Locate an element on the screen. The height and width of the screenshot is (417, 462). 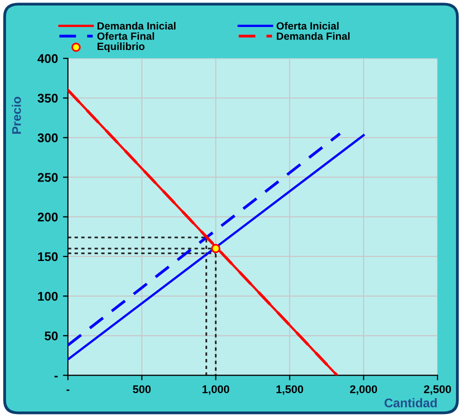
legend-label: Equilibrio is located at coordinates (121, 47).